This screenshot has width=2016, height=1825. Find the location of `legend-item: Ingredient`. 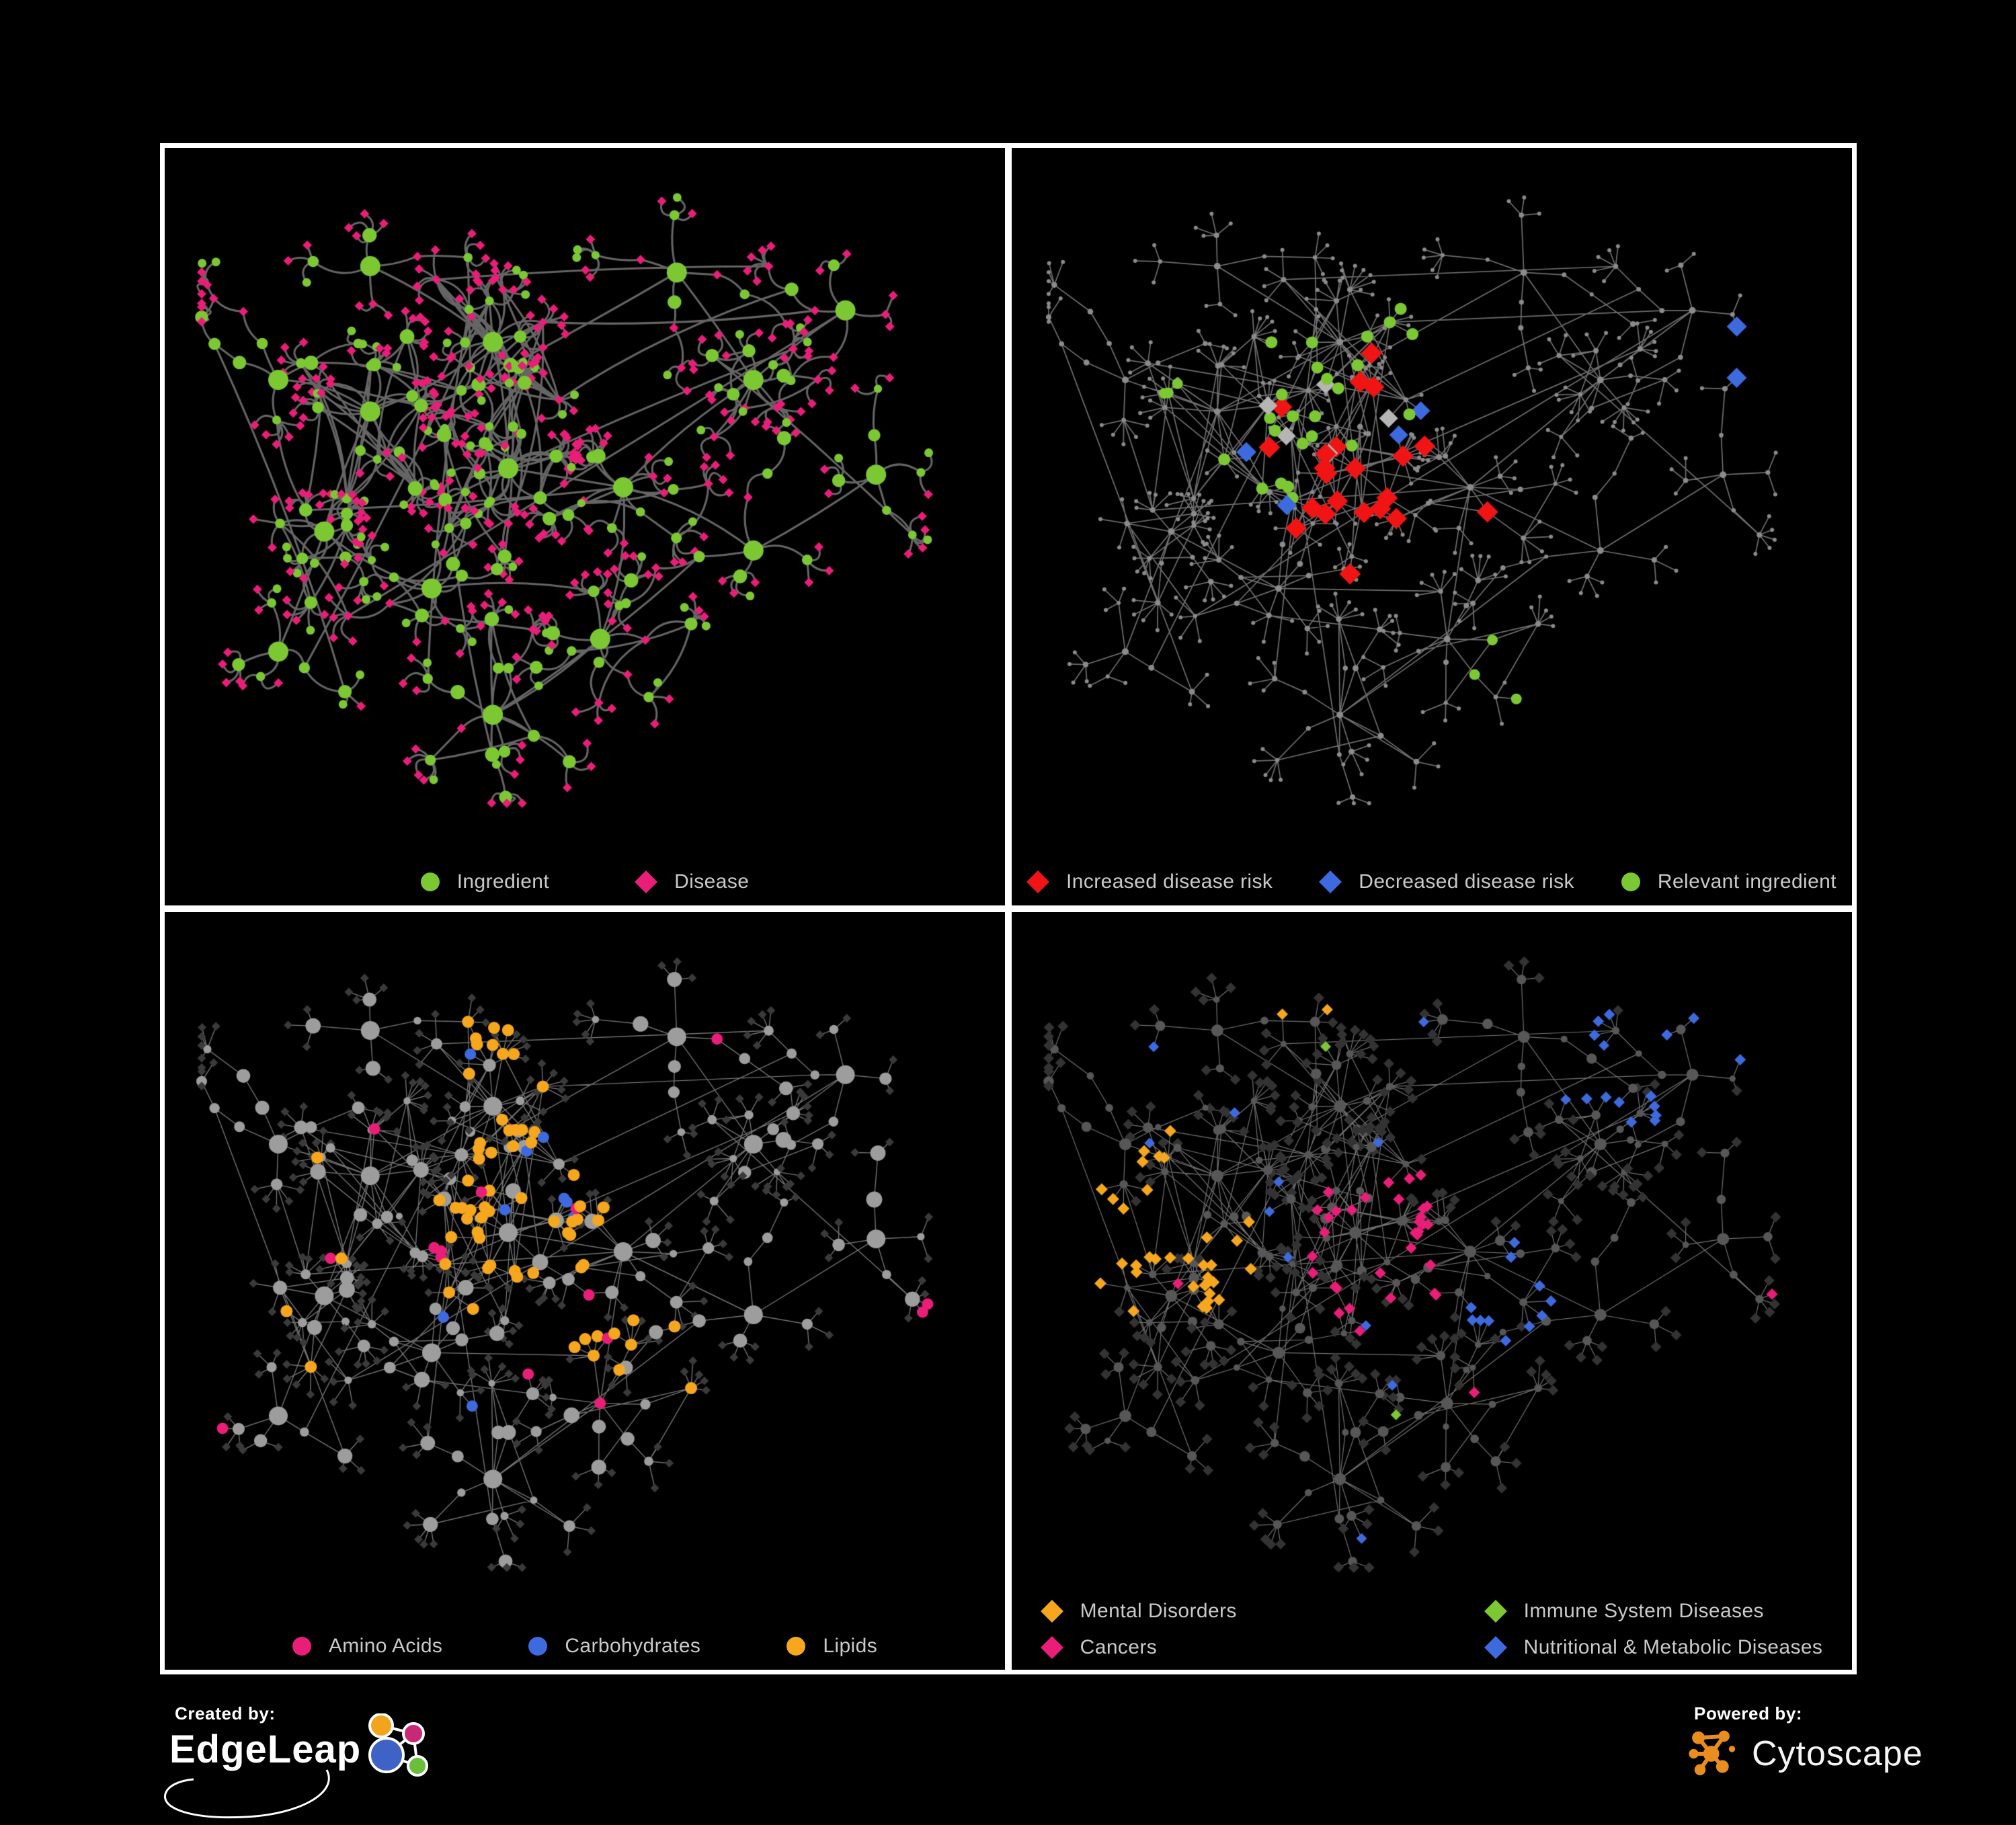

legend-item: Ingredient is located at coordinates (485, 881).